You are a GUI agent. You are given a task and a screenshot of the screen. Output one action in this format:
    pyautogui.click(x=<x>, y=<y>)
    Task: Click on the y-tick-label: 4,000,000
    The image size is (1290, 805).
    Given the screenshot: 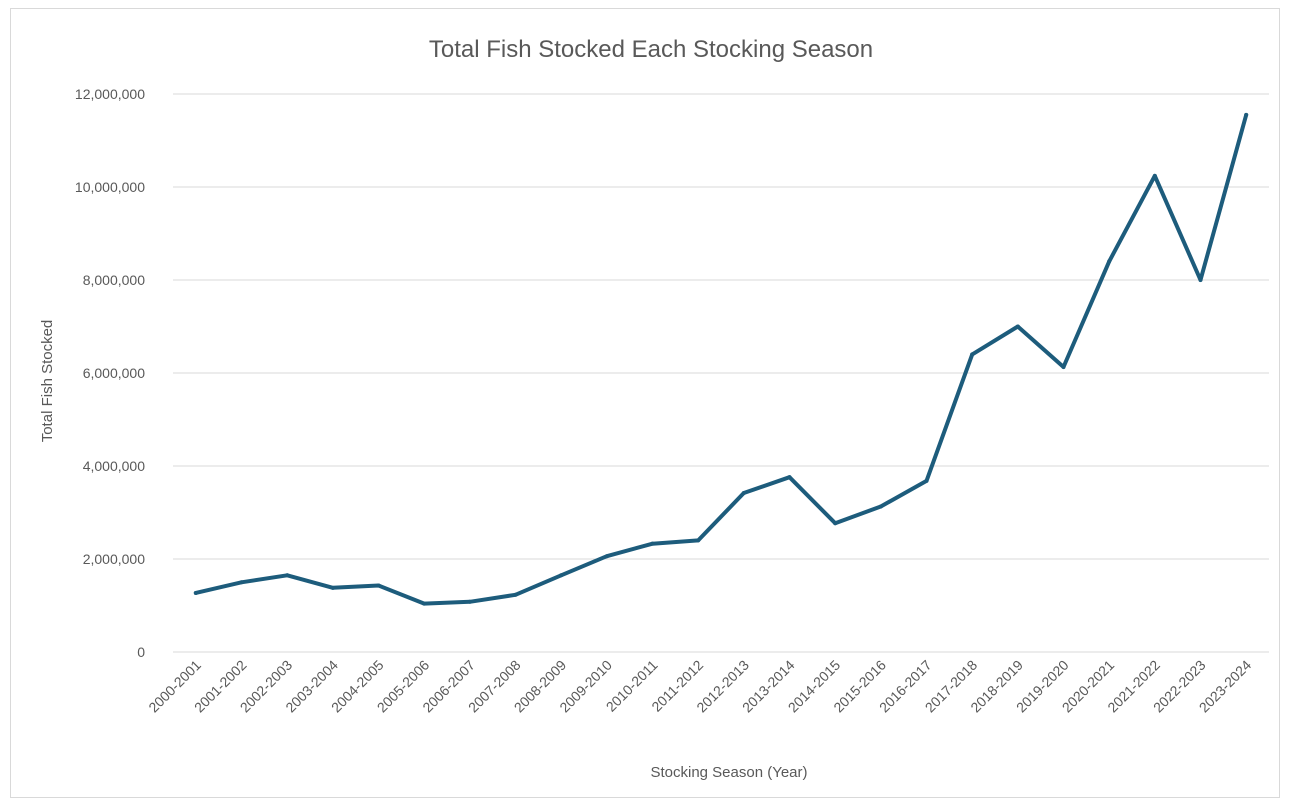 What is the action you would take?
    pyautogui.click(x=114, y=466)
    